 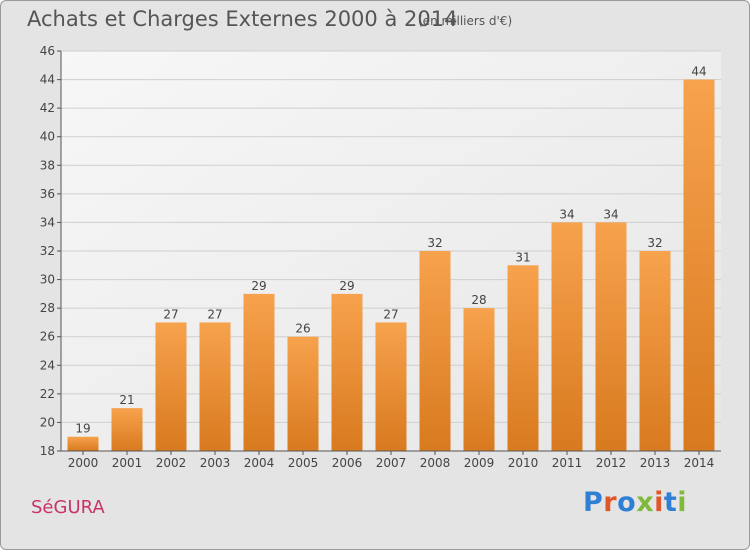 I want to click on logo-letter: x, so click(x=645, y=502).